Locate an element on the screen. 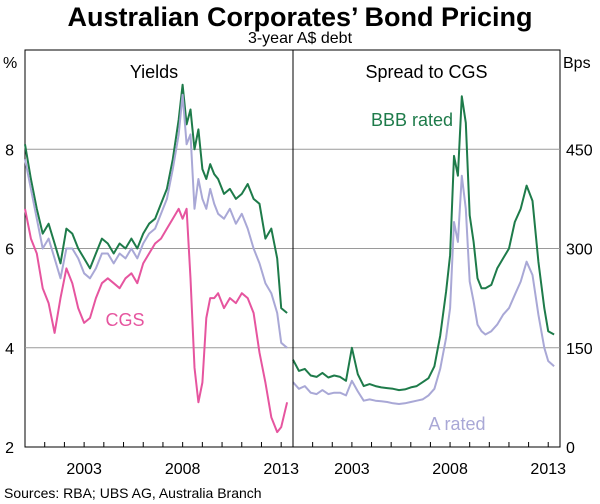  series-label-cgs: CGS is located at coordinates (124, 320).